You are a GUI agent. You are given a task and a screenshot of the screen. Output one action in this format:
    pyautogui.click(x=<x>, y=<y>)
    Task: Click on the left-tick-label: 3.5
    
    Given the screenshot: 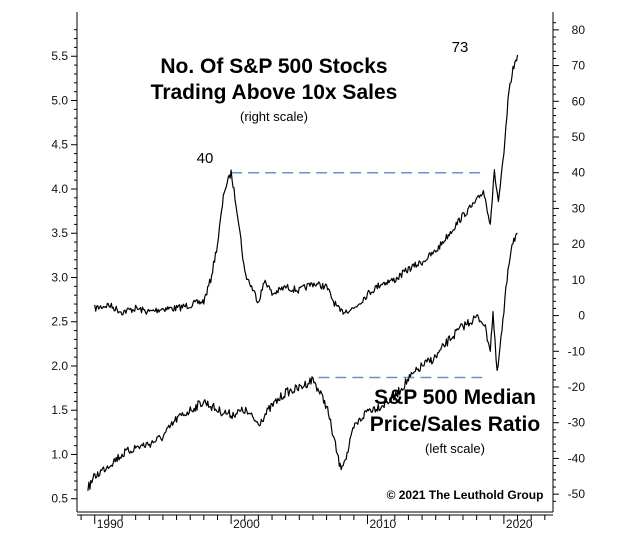 What is the action you would take?
    pyautogui.click(x=59, y=233)
    